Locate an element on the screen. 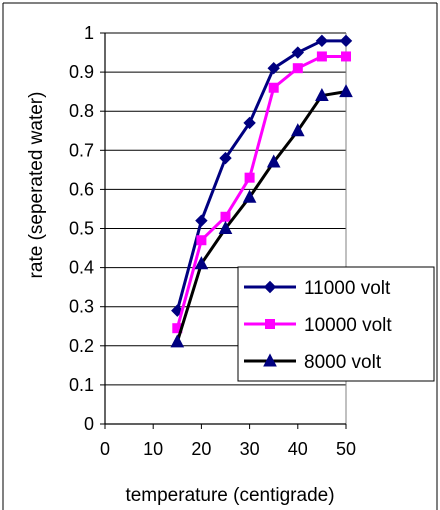 This screenshot has height=510, width=440. y-axis-title: rate (seperated water) is located at coordinates (36, 185).